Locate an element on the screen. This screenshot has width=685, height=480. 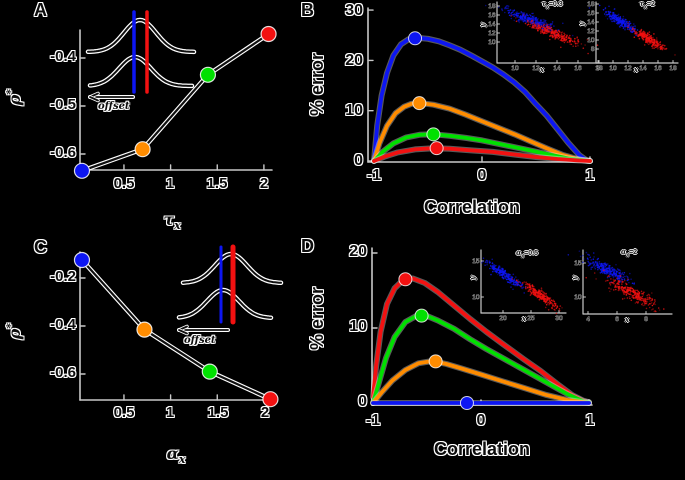
panel-c-ytick: -0.6 is located at coordinates (63, 372).